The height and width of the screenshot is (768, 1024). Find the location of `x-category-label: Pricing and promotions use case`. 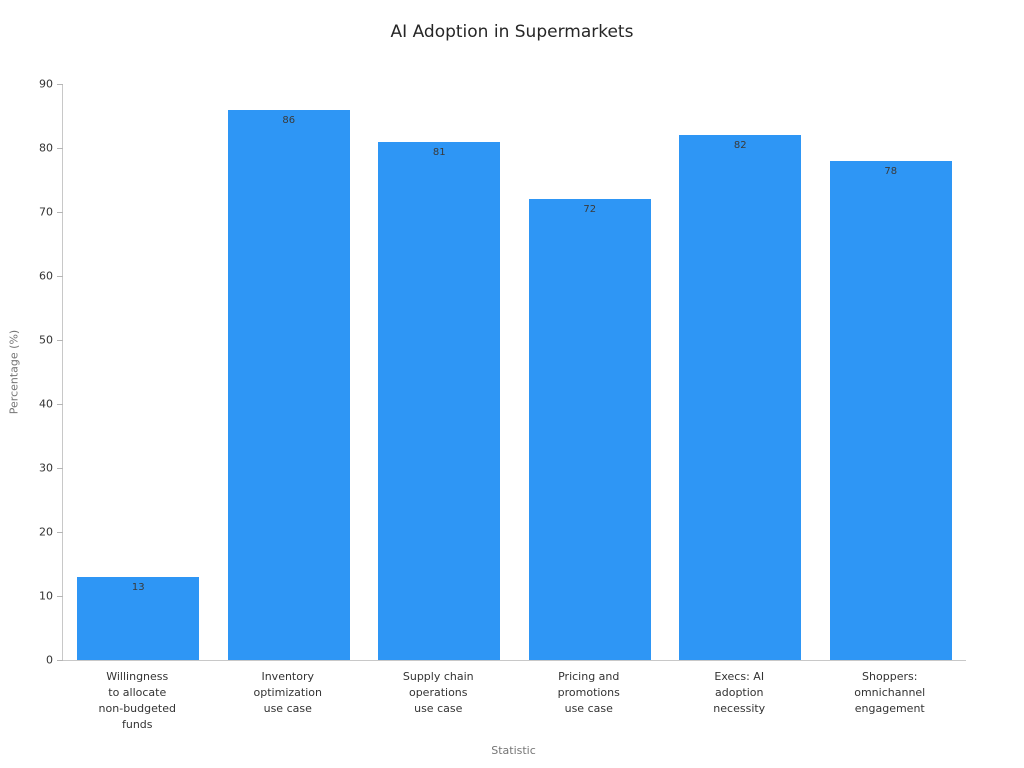

x-category-label: Pricing and promotions use case is located at coordinates (588, 692).